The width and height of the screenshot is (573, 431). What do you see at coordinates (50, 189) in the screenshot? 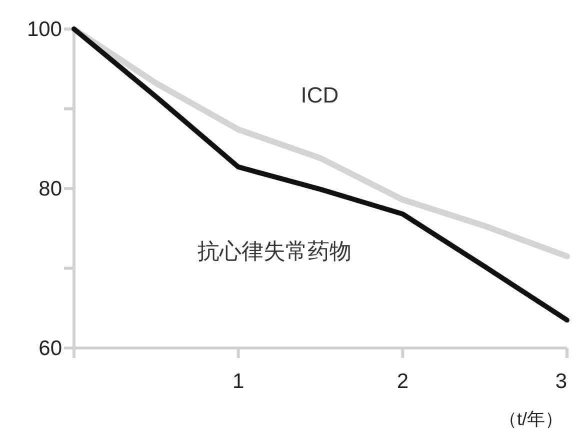
I see `y-tick-label: 80` at bounding box center [50, 189].